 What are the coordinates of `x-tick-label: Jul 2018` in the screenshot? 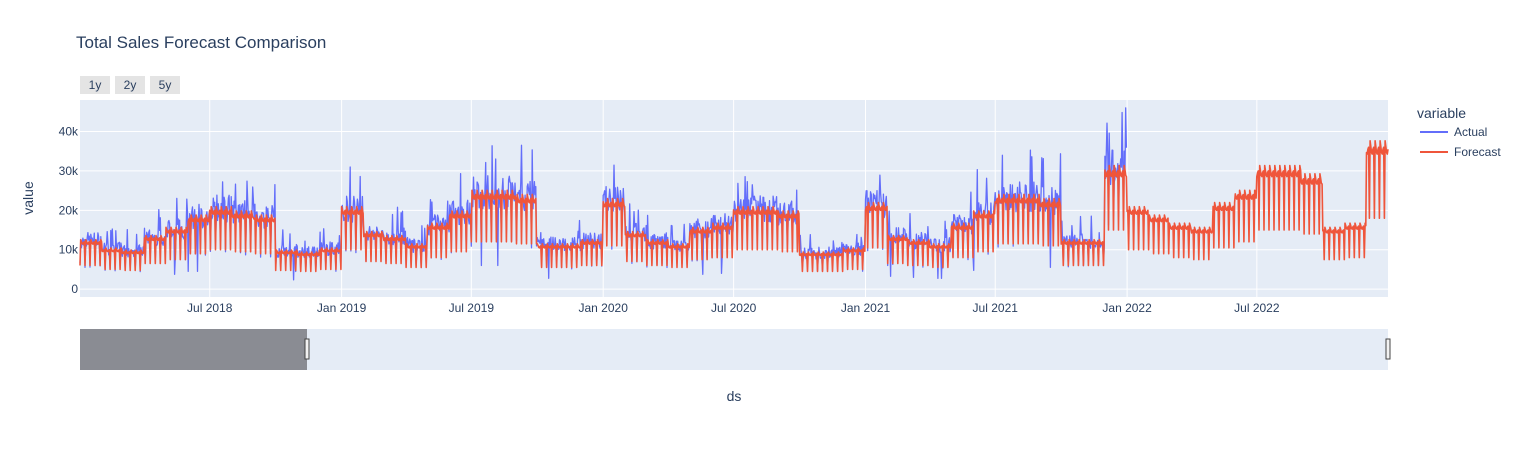 It's located at (210, 308).